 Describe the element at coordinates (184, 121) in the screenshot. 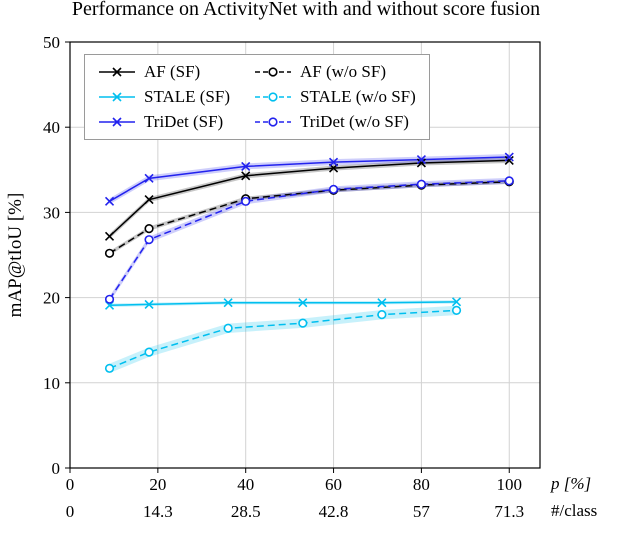

I see `legend-label: TriDet (SF)` at that location.